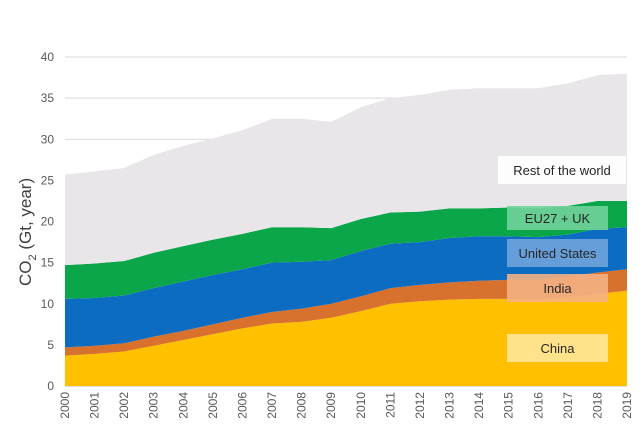 This screenshot has width=643, height=431. I want to click on x-tick-label: 2002, so click(124, 405).